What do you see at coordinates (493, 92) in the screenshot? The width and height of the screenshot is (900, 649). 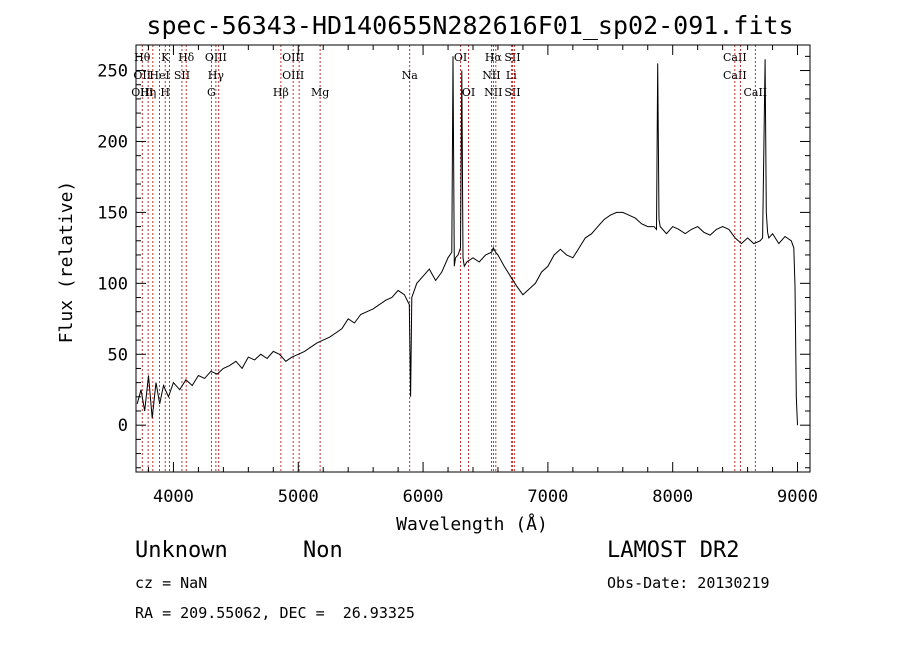 I see `line-label-19-2: NII` at bounding box center [493, 92].